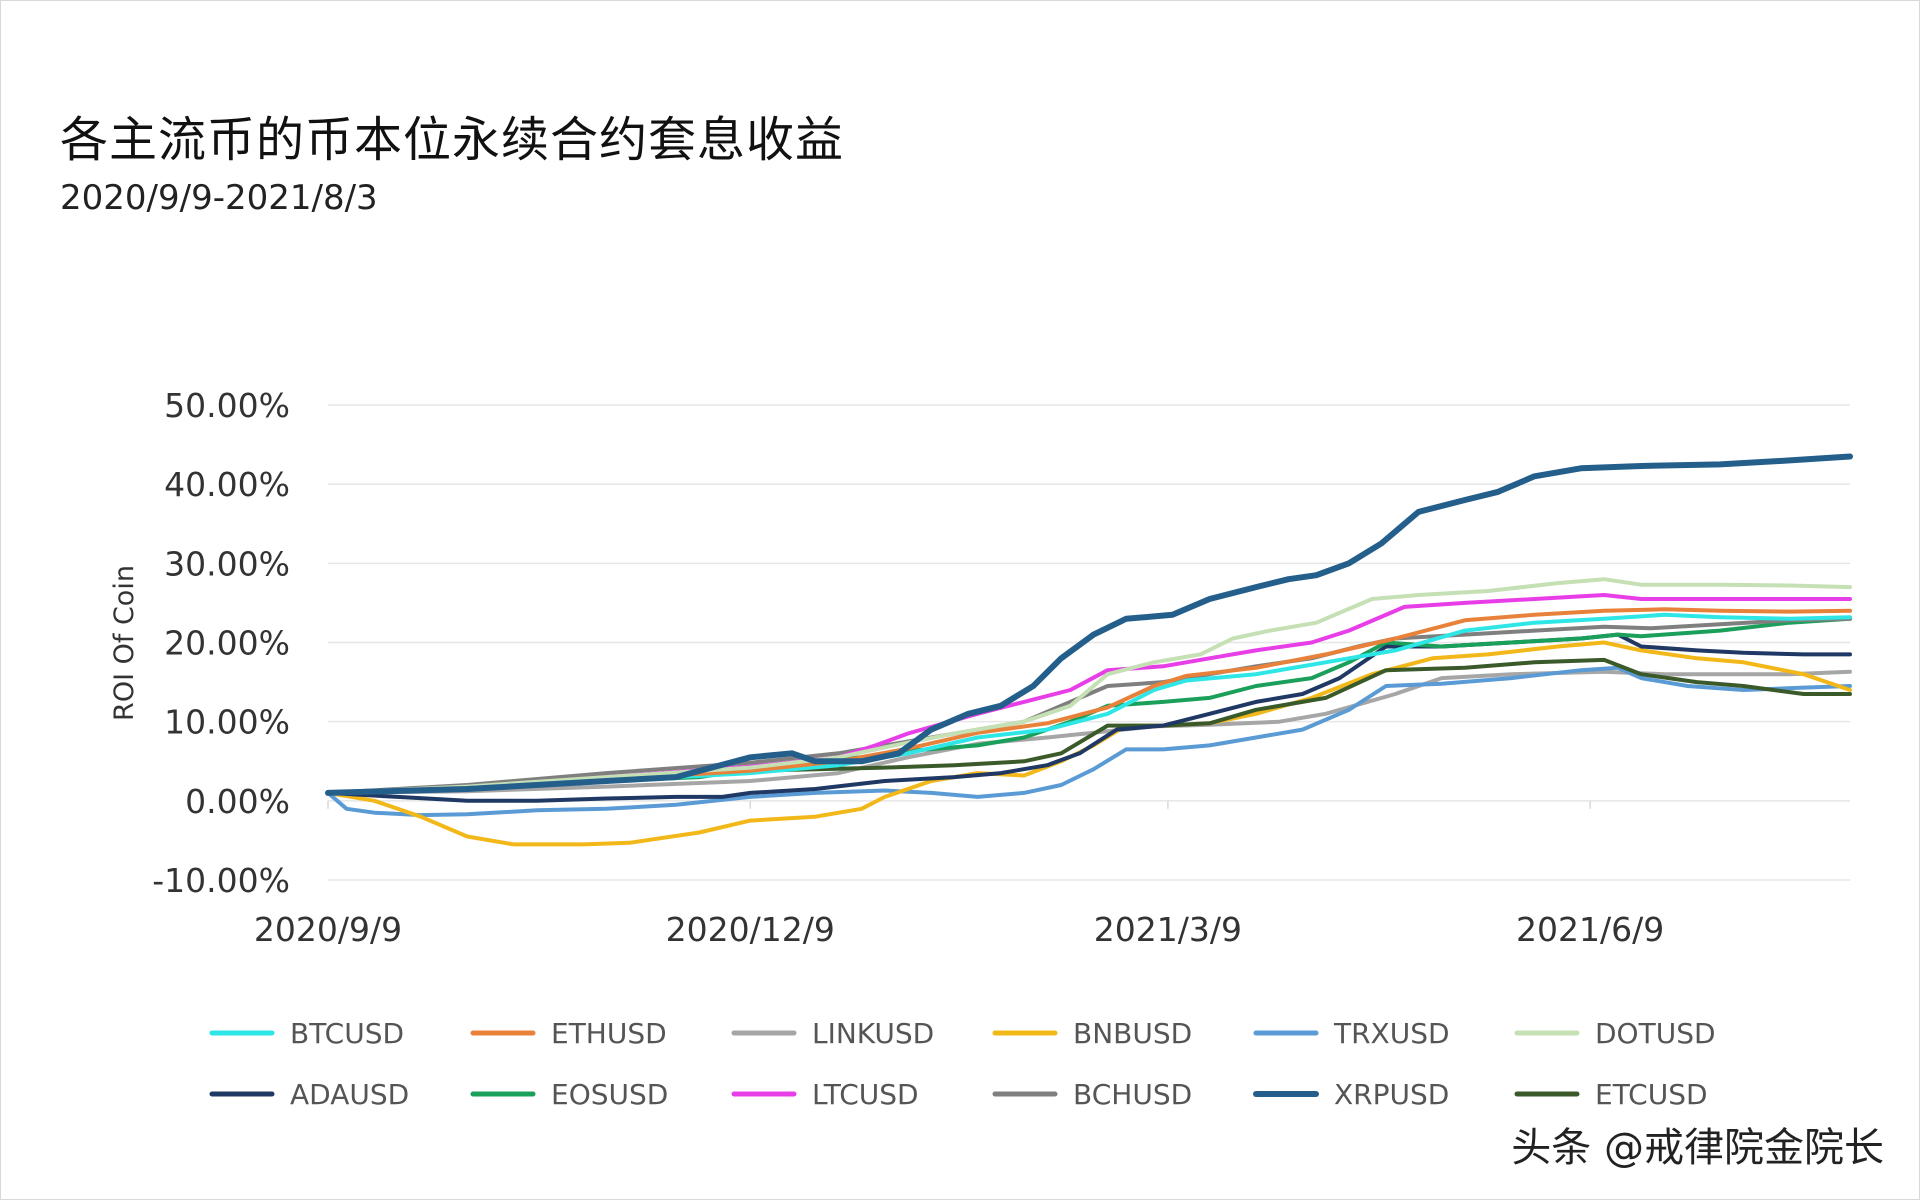  What do you see at coordinates (1132, 1033) in the screenshot?
I see `legend-label: BNBUSD` at bounding box center [1132, 1033].